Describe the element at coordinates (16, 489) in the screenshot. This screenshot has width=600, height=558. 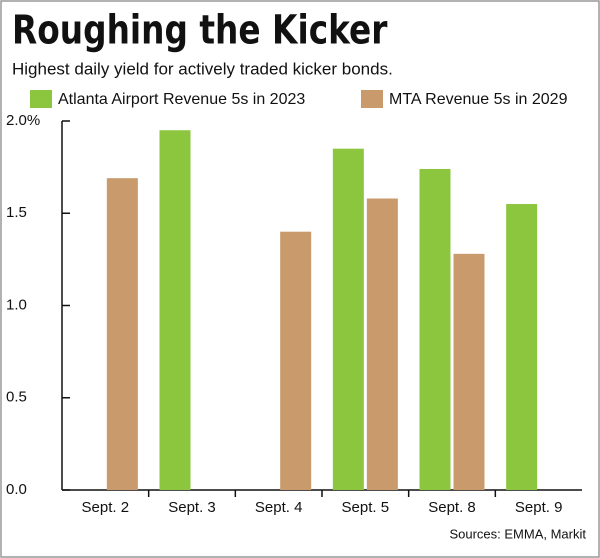
I see `y-tick-label: 0.0` at that location.